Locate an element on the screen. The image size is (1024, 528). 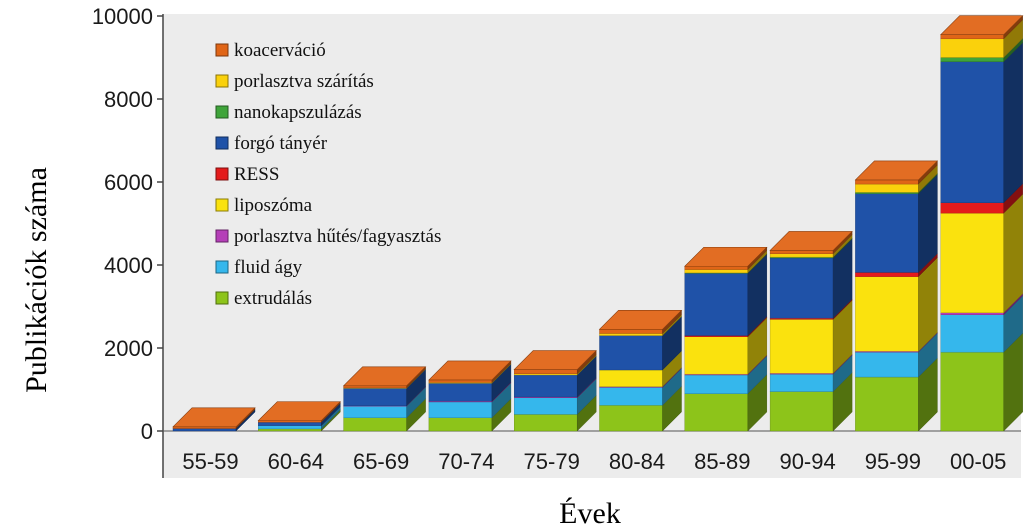
legend-item: nanokapszulázás is located at coordinates (288, 112).